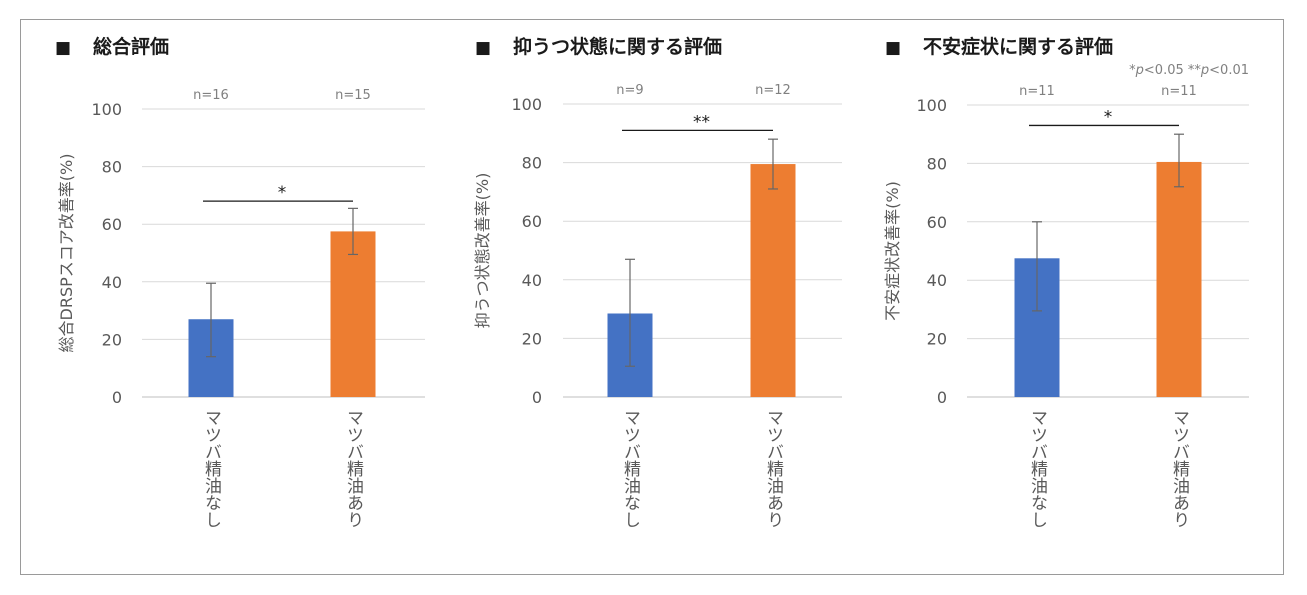  Describe the element at coordinates (211, 95) in the screenshot. I see `n-label: n=16` at that location.